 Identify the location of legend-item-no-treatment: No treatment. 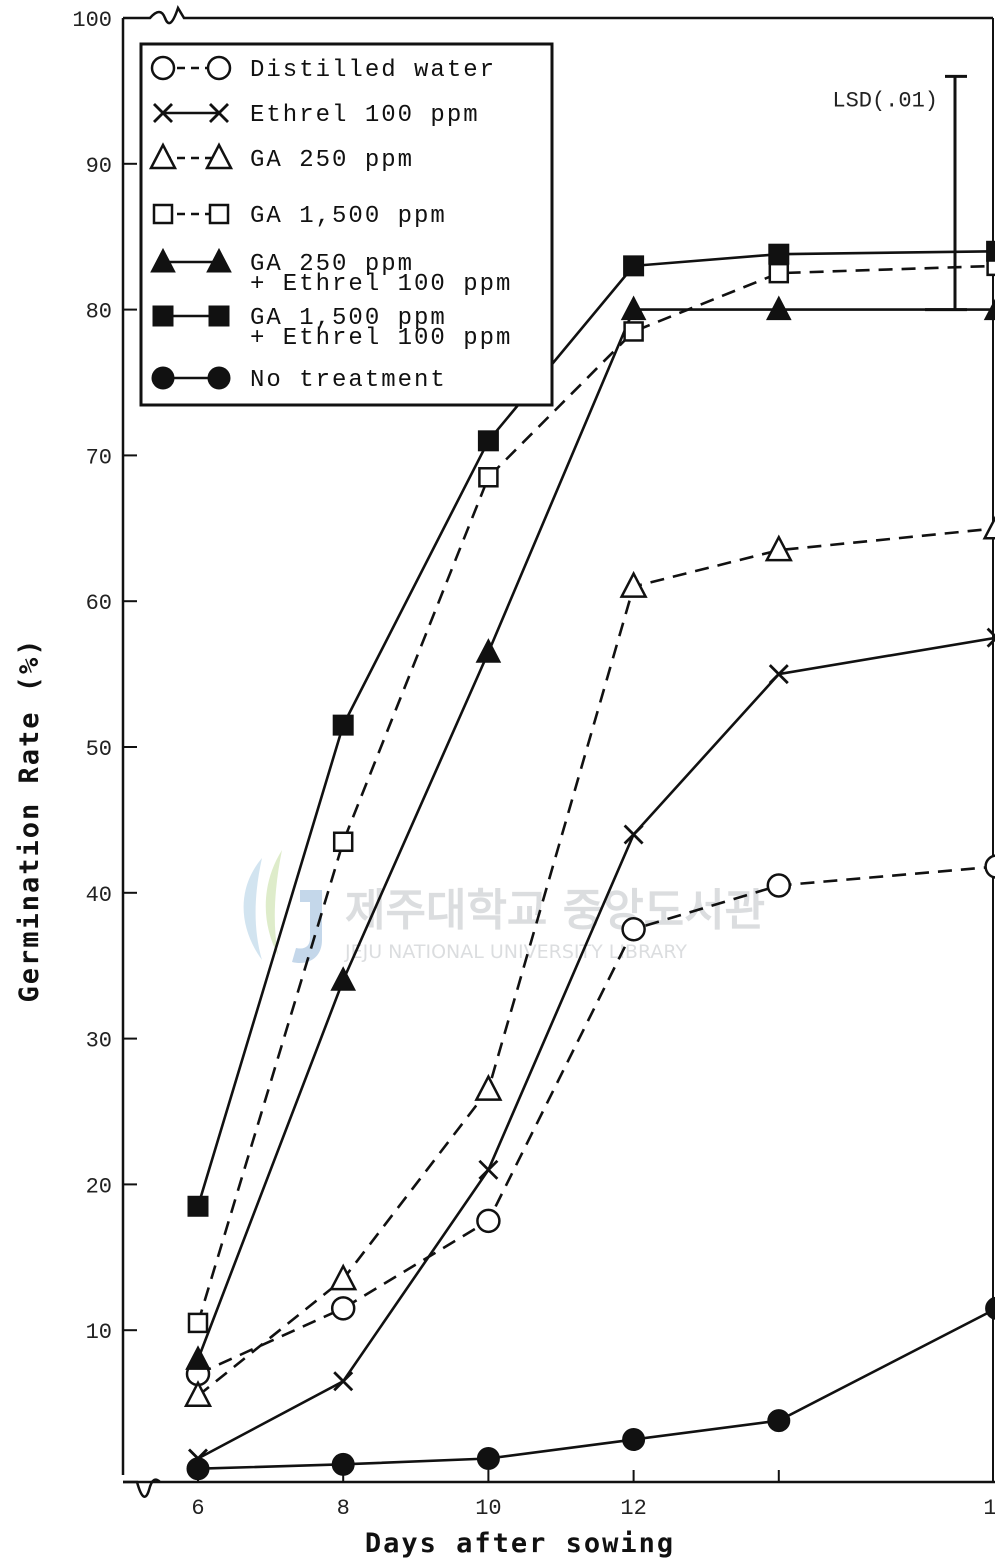
(299, 380).